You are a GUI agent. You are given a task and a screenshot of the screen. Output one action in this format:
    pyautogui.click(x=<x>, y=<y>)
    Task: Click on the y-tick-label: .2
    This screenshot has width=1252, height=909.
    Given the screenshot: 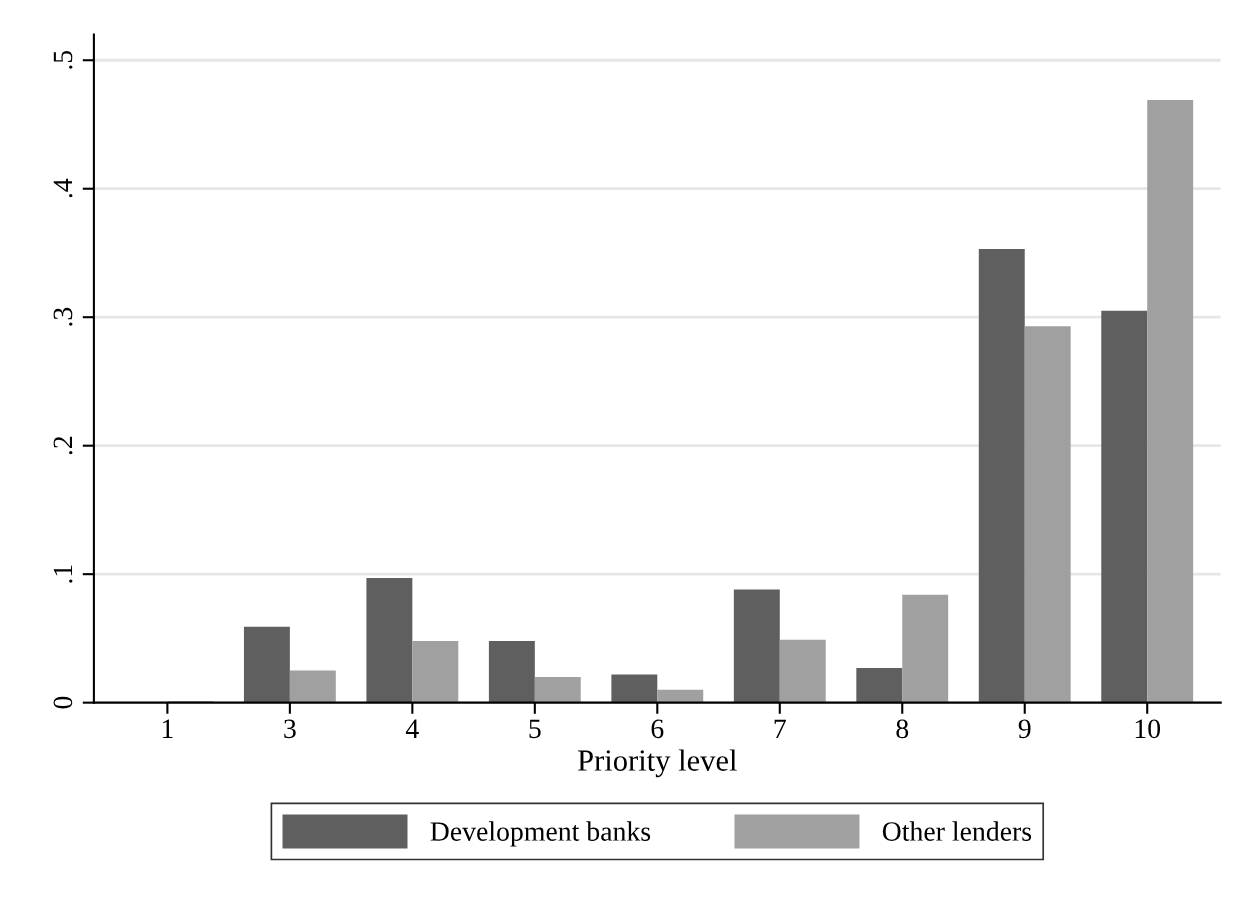 What is the action you would take?
    pyautogui.click(x=63, y=445)
    